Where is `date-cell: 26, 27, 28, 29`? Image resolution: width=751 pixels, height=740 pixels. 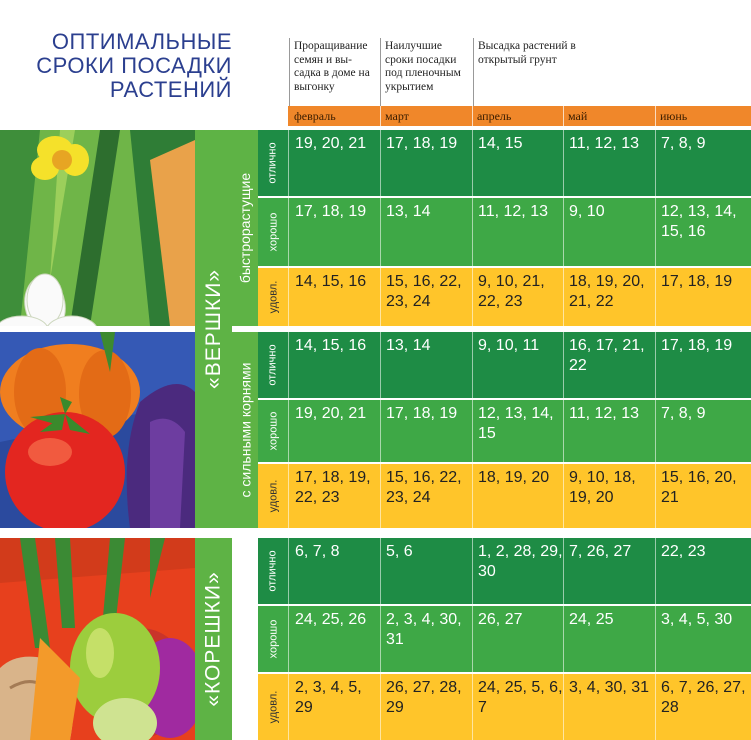 date-cell: 26, 27, 28, 29 is located at coordinates (424, 697).